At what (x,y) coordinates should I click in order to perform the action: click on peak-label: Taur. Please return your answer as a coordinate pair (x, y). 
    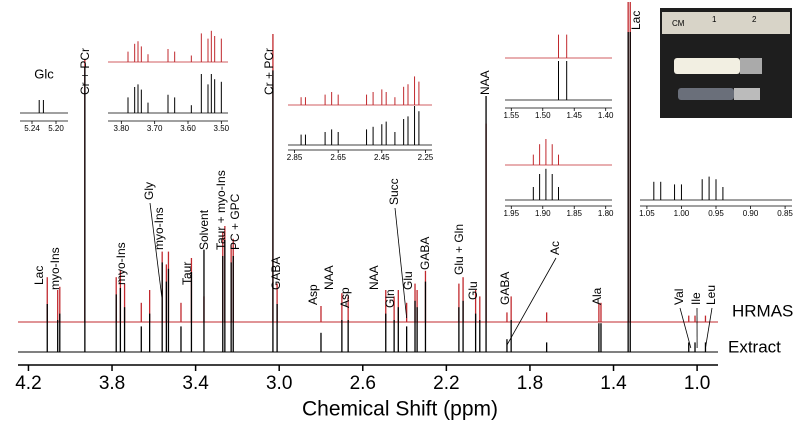
    Looking at the image, I should click on (187, 273).